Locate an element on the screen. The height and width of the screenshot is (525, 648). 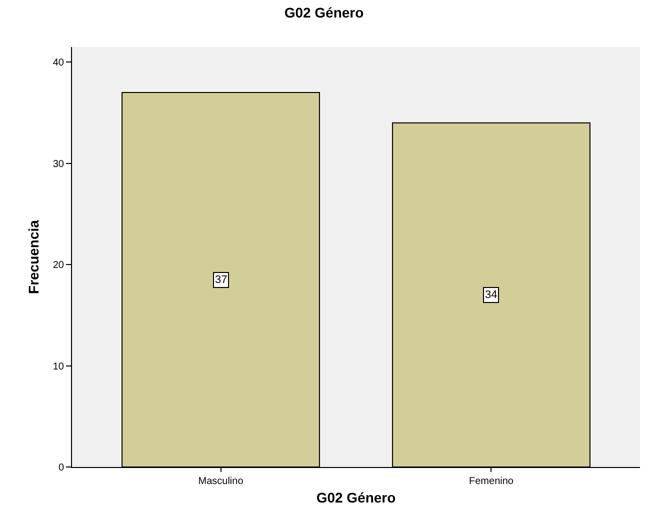
data-label: 34 is located at coordinates (491, 295).